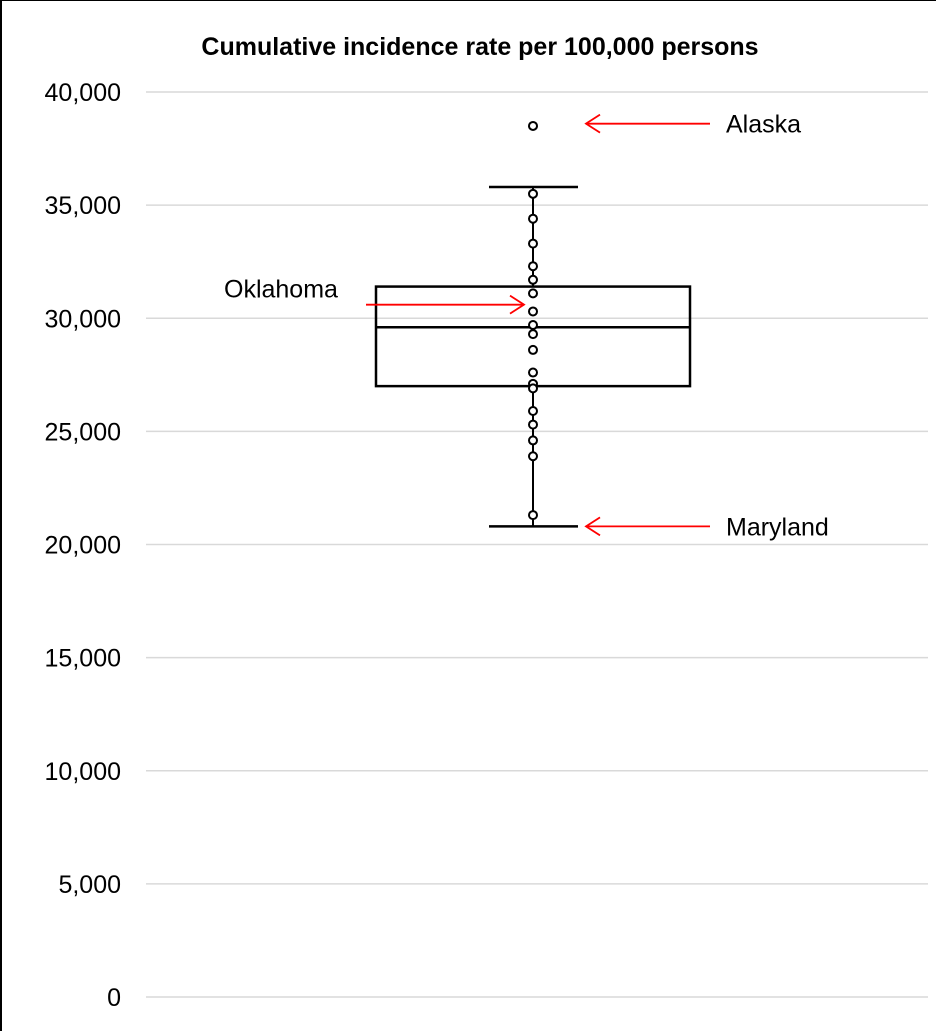 Image resolution: width=936 pixels, height=1031 pixels. What do you see at coordinates (114, 998) in the screenshot?
I see `y-tick-label: 0` at bounding box center [114, 998].